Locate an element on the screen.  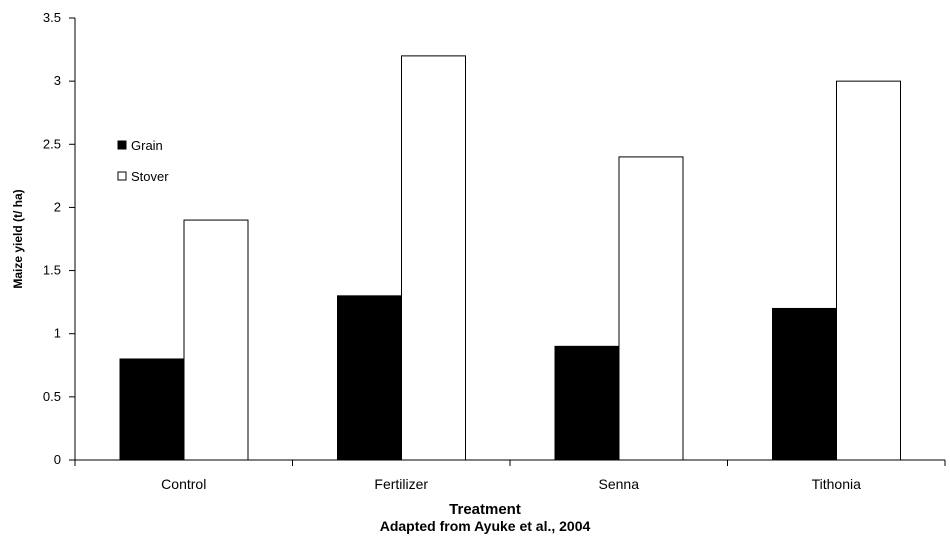
x-tick-label: Control is located at coordinates (183, 484).